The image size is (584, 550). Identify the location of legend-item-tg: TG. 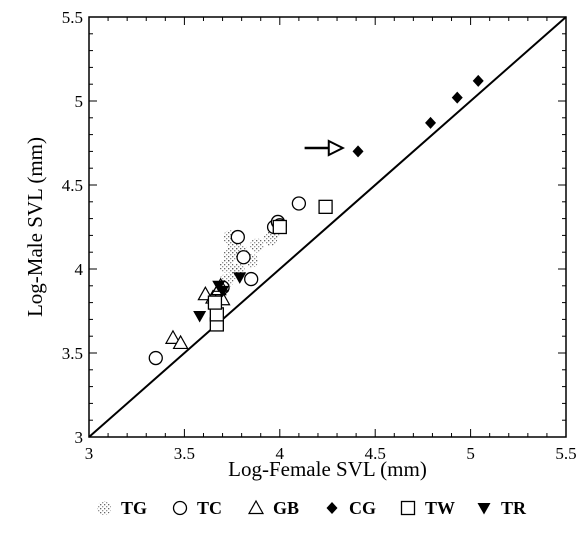
(122, 508).